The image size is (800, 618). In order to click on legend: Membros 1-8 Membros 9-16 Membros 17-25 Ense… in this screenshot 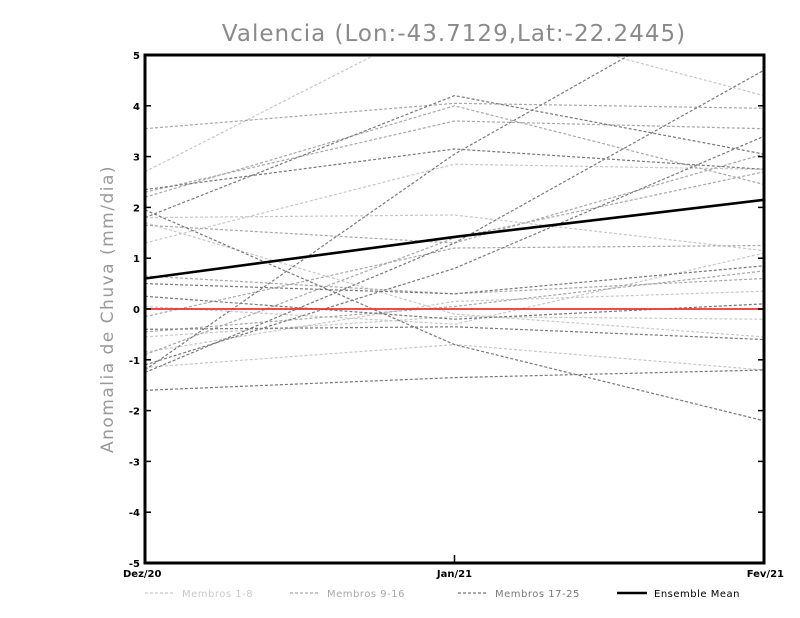, I will do `click(442, 594)`.